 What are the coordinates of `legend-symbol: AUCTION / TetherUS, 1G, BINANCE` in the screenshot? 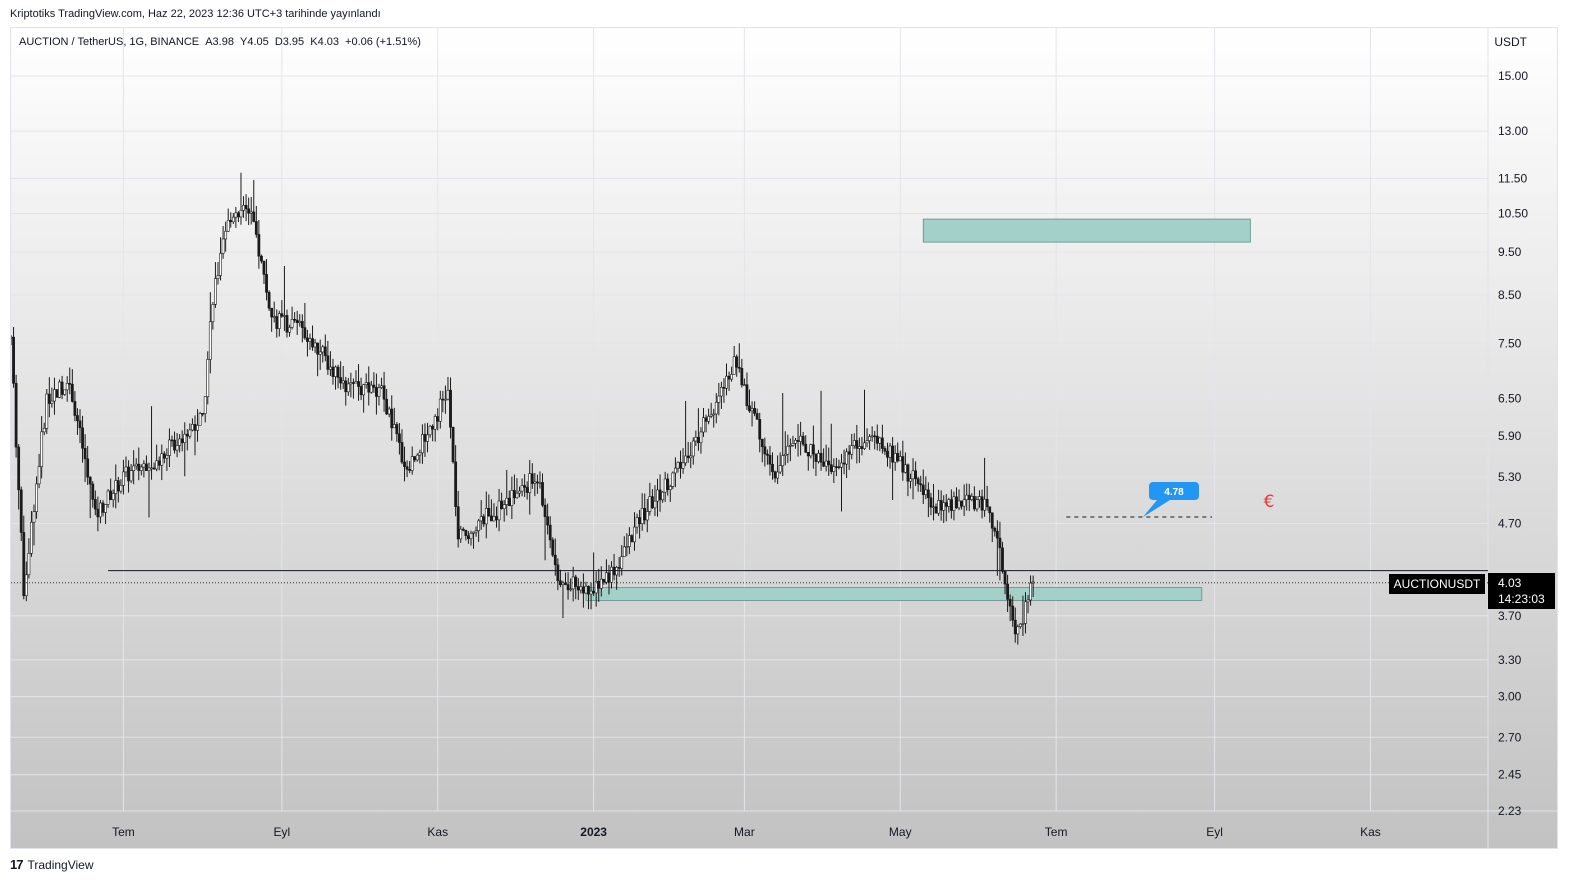 It's located at (109, 42).